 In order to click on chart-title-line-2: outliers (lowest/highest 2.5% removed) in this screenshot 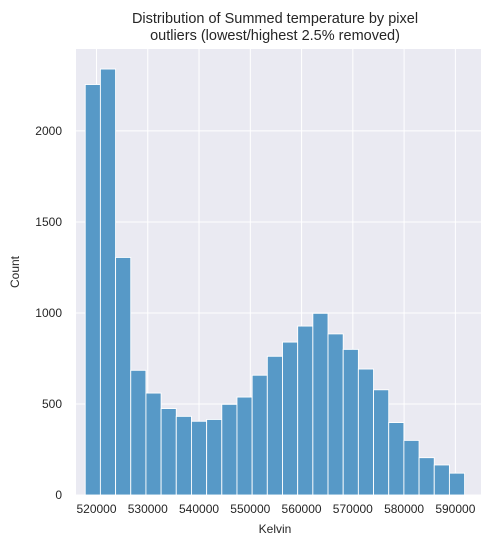, I will do `click(275, 36)`.